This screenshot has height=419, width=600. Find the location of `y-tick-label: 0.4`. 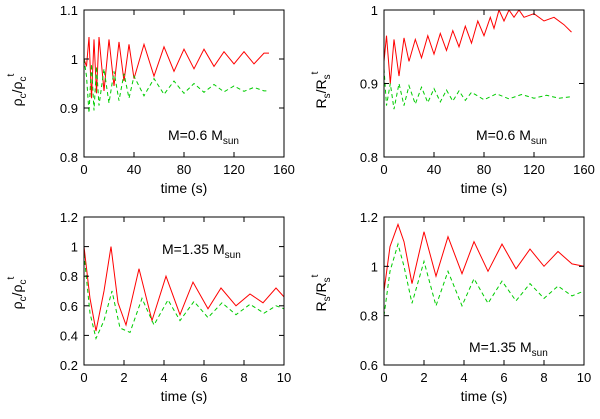

y-tick-label: 0.4 is located at coordinates (69, 335).